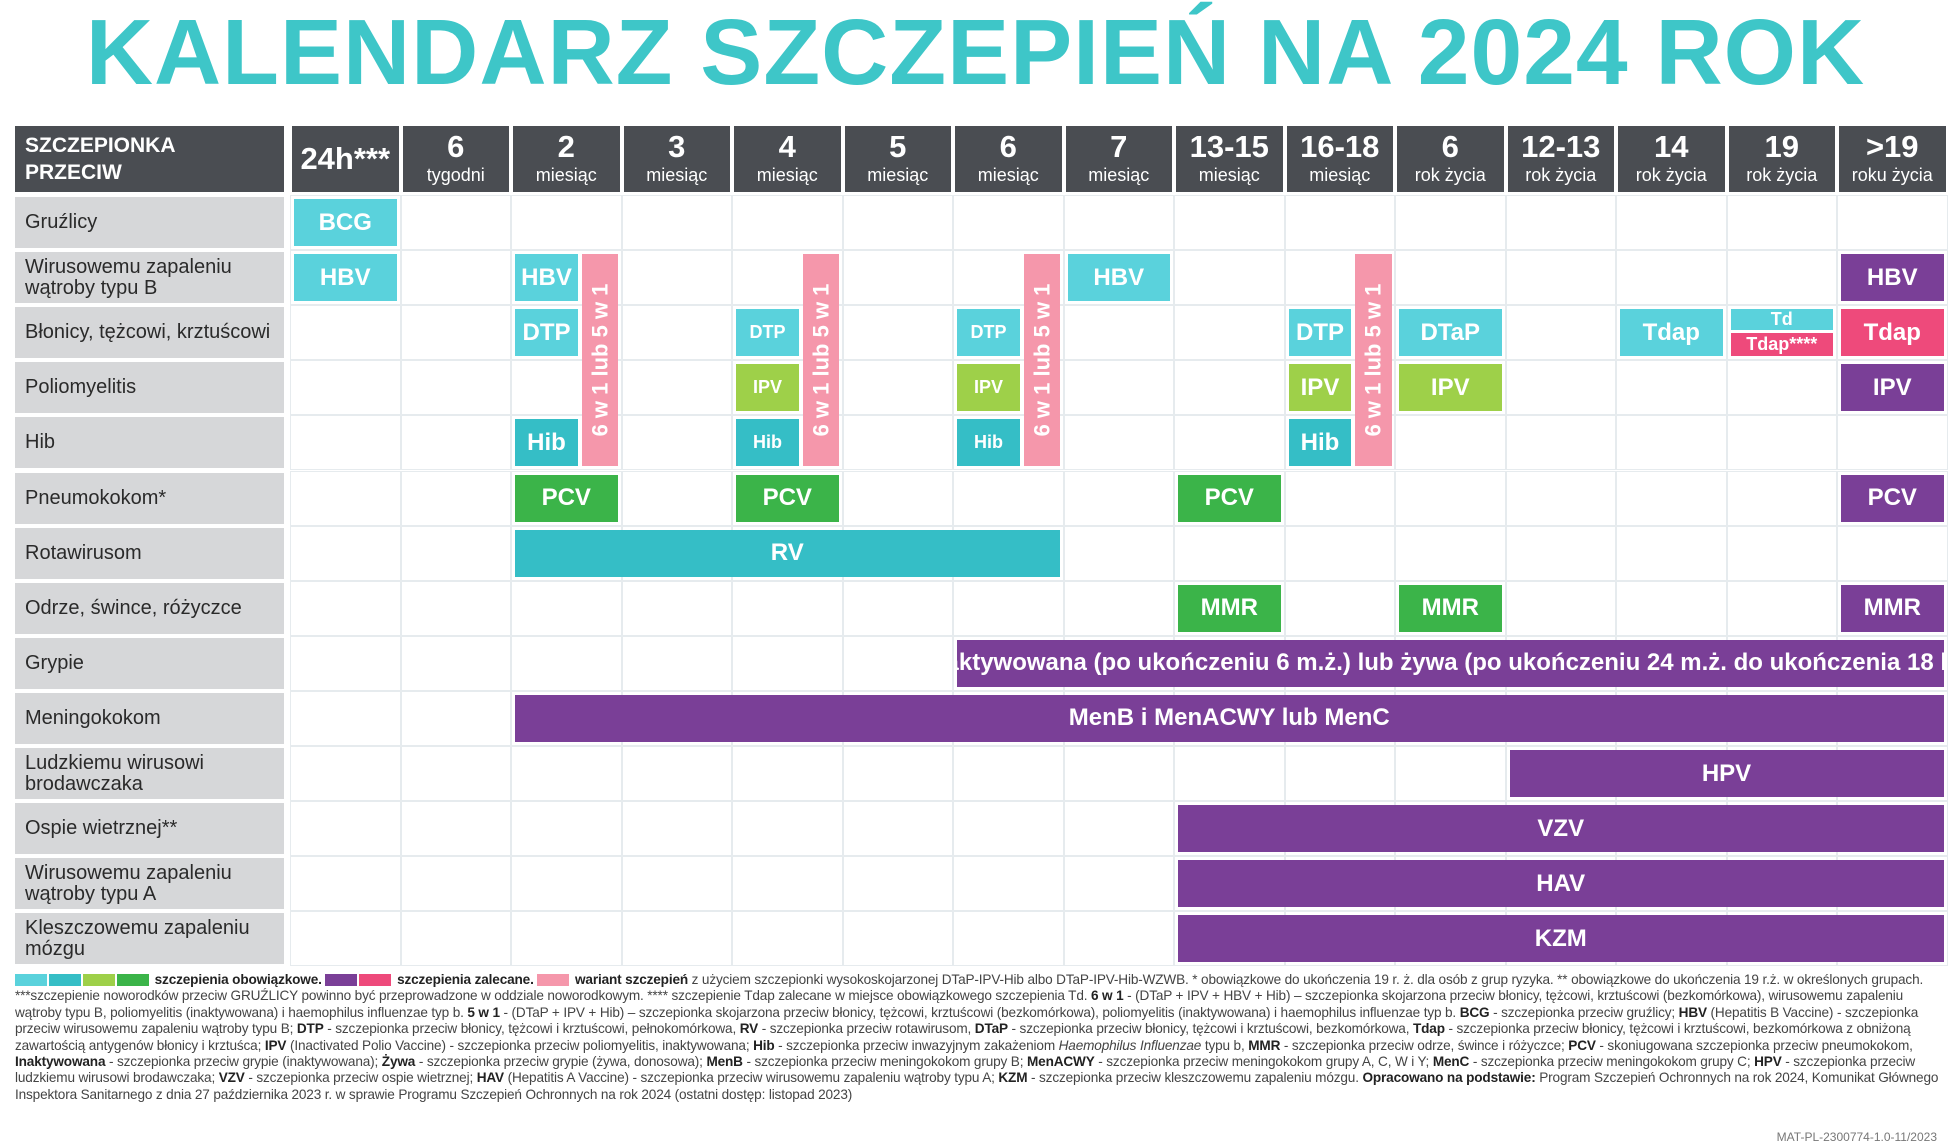 Image resolution: width=1951 pixels, height=1144 pixels. I want to click on footer-text: - szczepionka przeciw rotawirusom,, so click(866, 1029).